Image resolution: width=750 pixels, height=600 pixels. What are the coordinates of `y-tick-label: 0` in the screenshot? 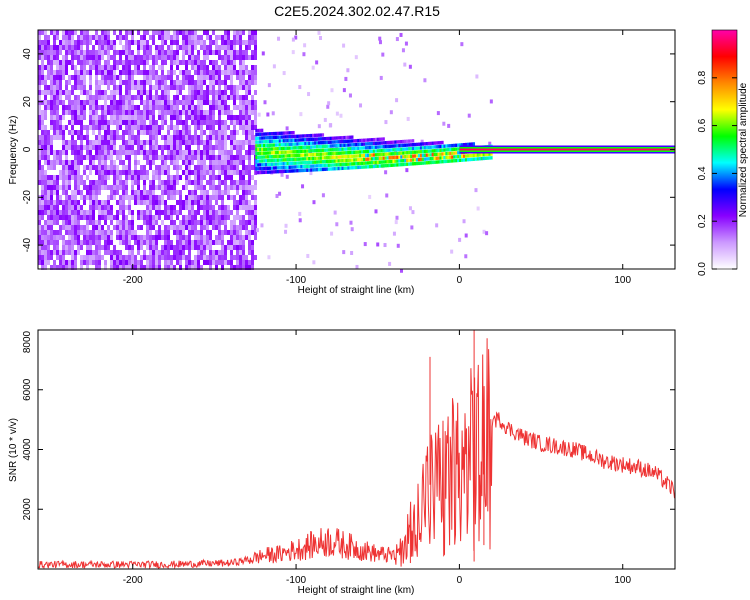 It's located at (27, 149).